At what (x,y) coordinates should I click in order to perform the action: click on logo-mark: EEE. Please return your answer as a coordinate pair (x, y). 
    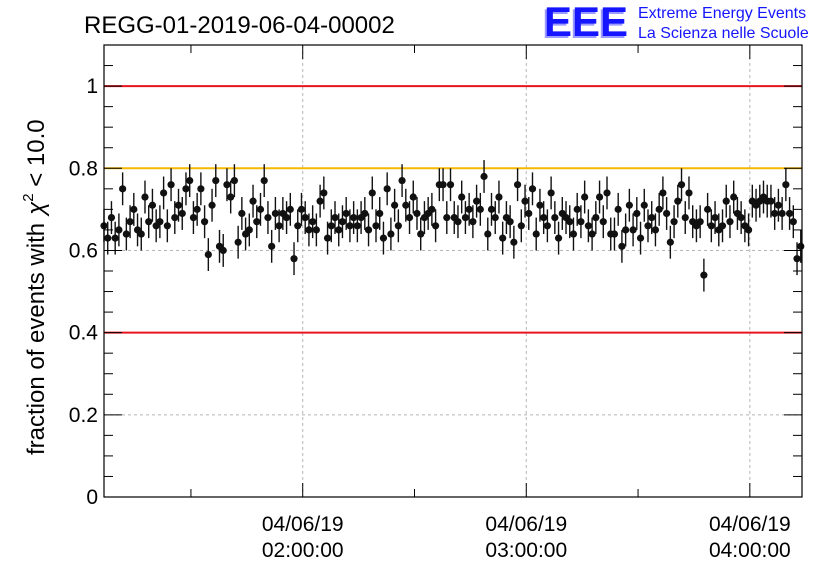
    Looking at the image, I should click on (586, 22).